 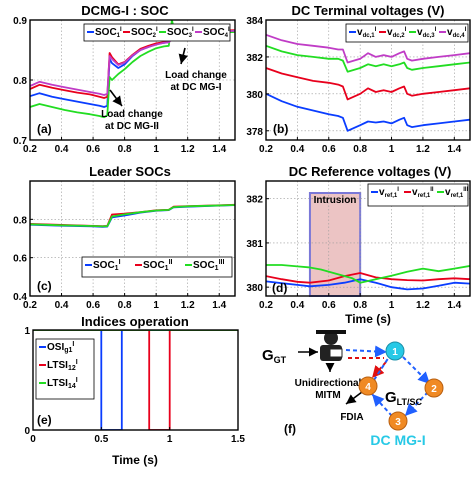 I want to click on y-tick-label: 0.9, so click(x=20, y=21).